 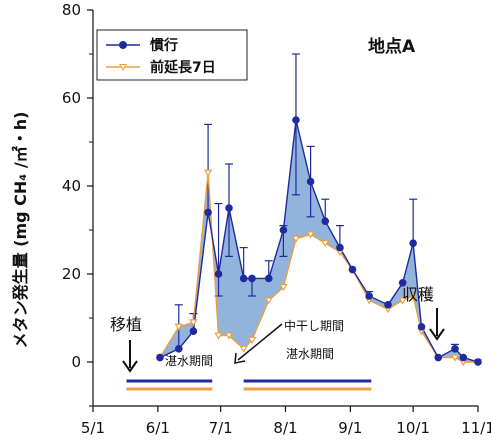 I want to click on legend-label-extended: 前延長7日, so click(x=183, y=67).